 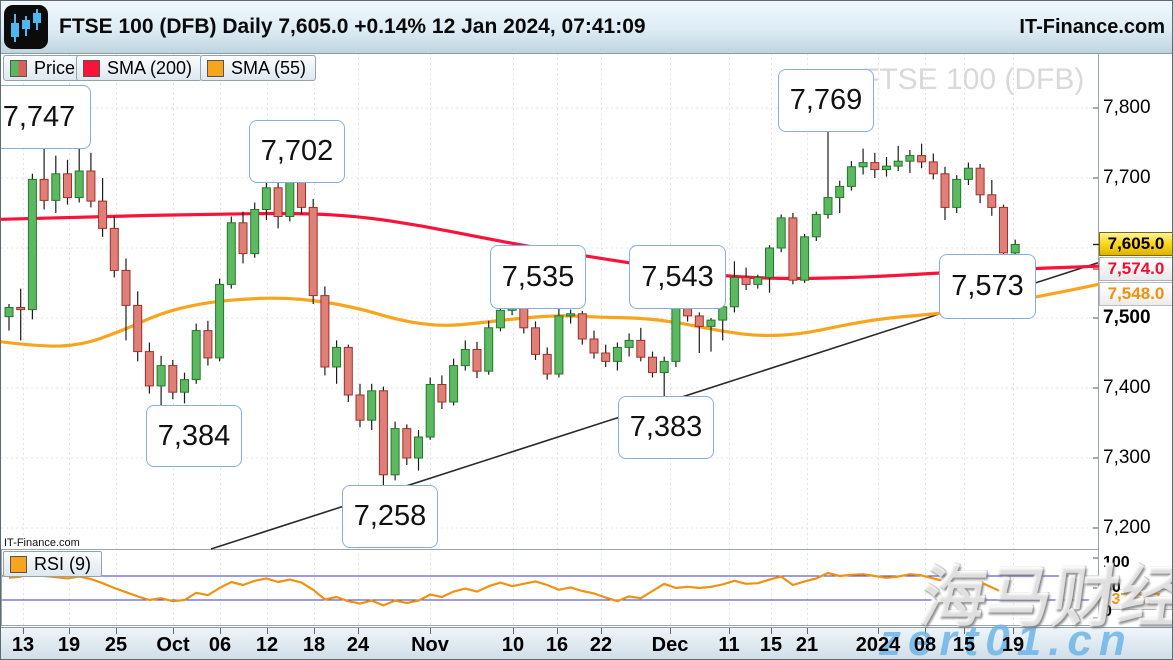 What do you see at coordinates (1135, 599) in the screenshot?
I see `rsi-value-box: 37.627` at bounding box center [1135, 599].